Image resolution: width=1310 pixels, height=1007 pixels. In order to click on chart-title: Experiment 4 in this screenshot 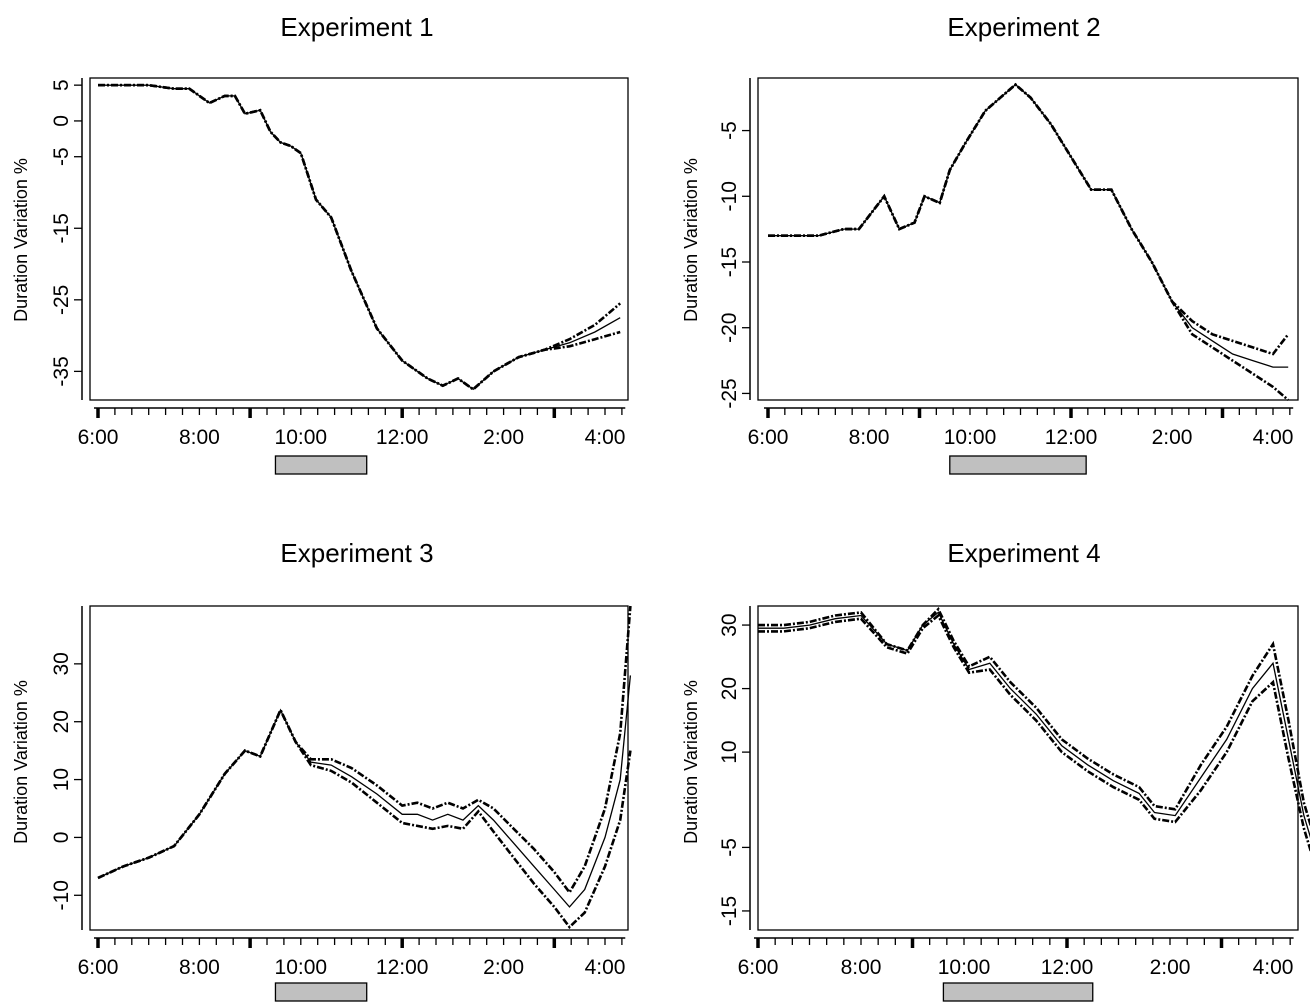, I will do `click(1023, 553)`.